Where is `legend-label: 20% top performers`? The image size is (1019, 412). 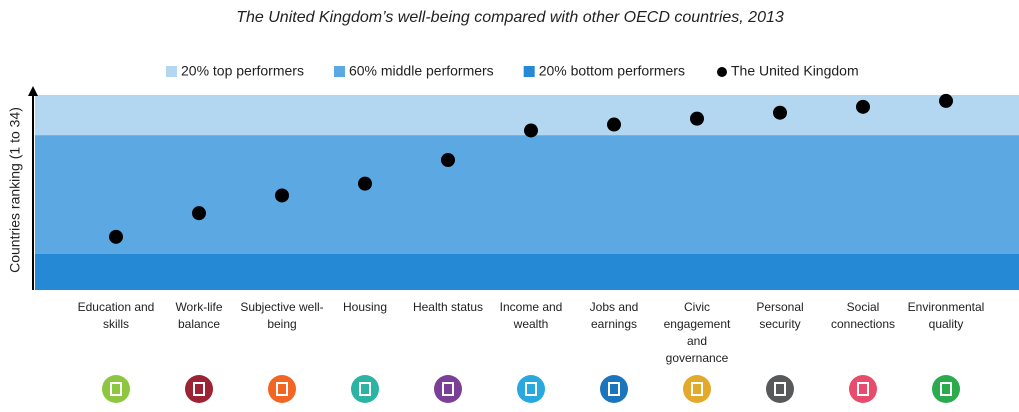 legend-label: 20% top performers is located at coordinates (242, 71).